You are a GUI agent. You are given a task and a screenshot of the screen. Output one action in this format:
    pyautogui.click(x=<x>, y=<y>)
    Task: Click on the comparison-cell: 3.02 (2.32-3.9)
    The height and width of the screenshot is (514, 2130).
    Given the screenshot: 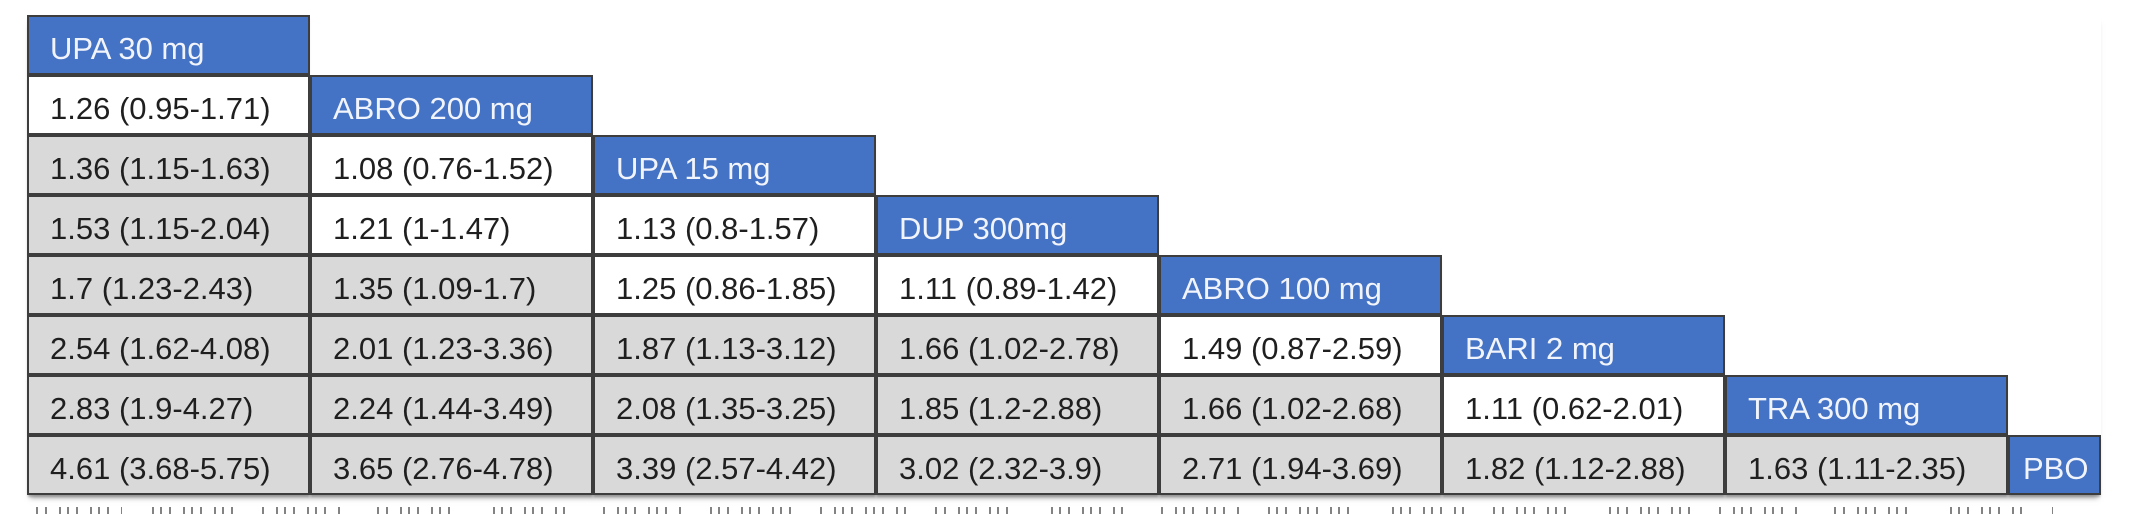 What is the action you would take?
    pyautogui.click(x=1017, y=465)
    